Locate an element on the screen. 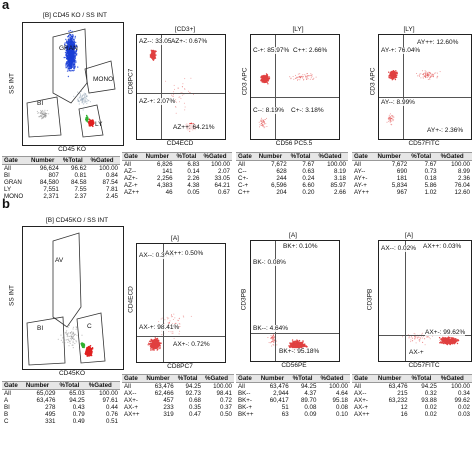 The image size is (474, 450). table-cell: 0.10 is located at coordinates (341, 414).